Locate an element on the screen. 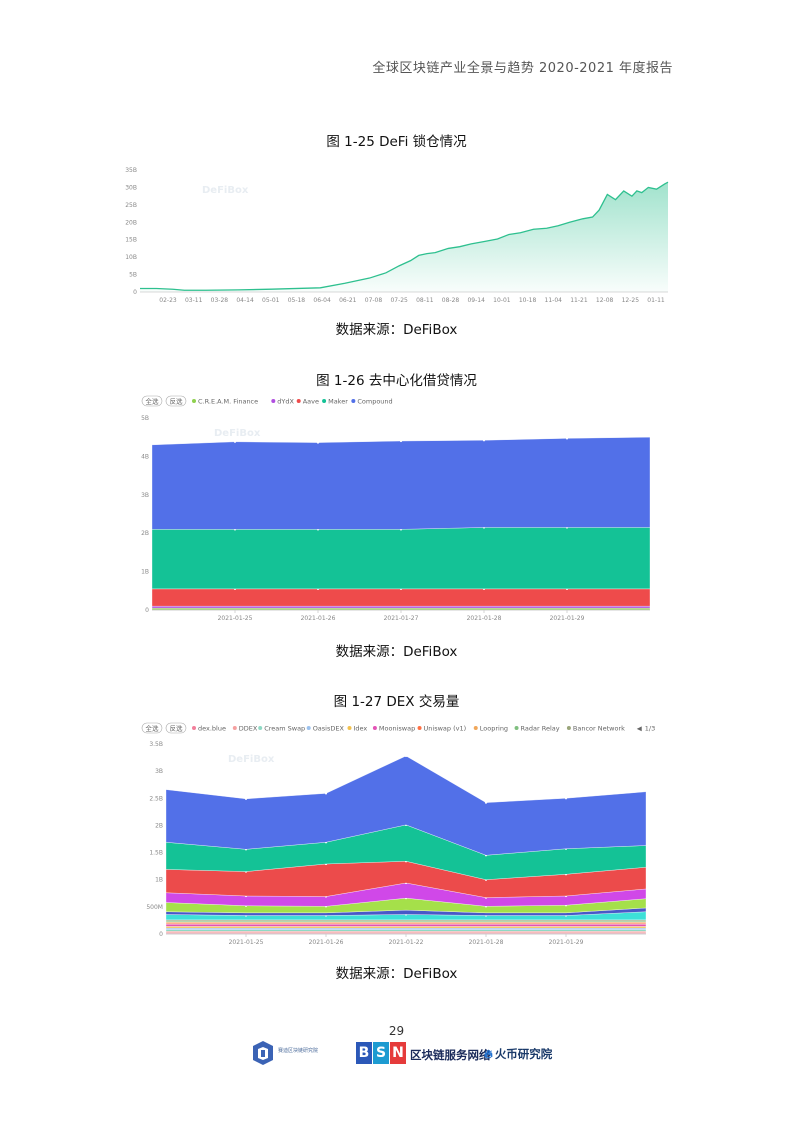 Image resolution: width=793 pixels, height=1122 pixels. series-area-cream-swap is located at coordinates (406, 930).